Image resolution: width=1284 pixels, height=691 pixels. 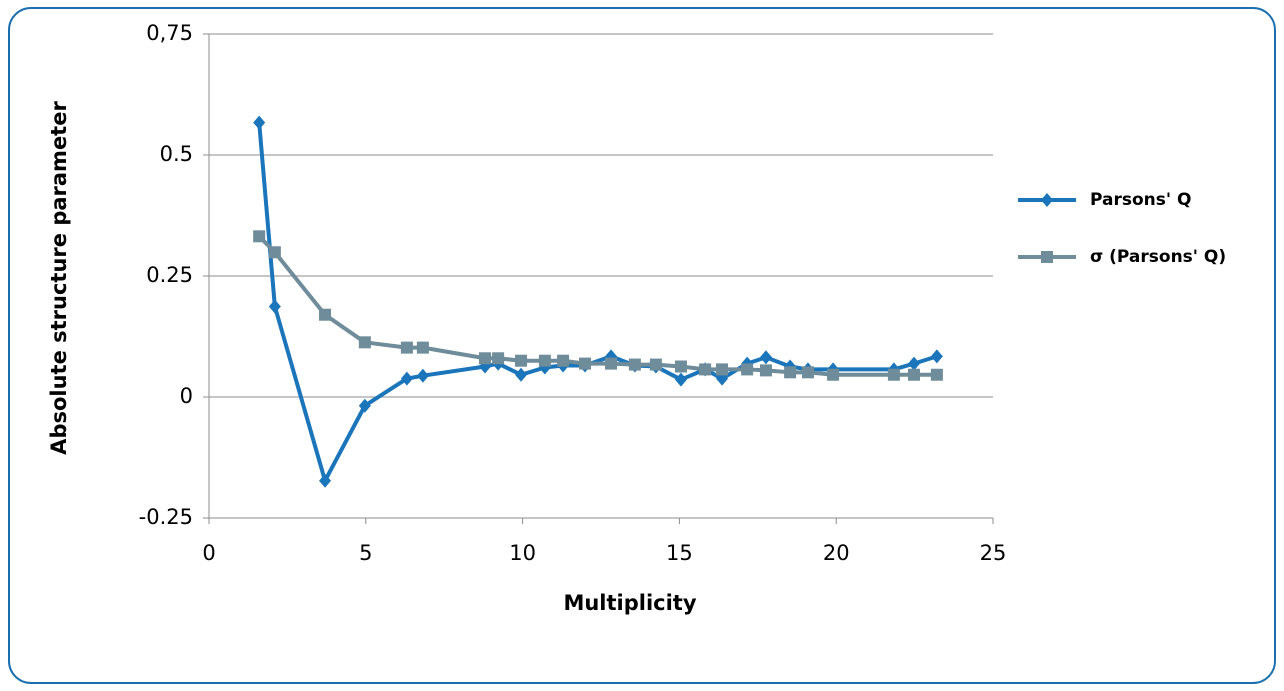 What do you see at coordinates (169, 33) in the screenshot?
I see `y-tick-label: 0,75` at bounding box center [169, 33].